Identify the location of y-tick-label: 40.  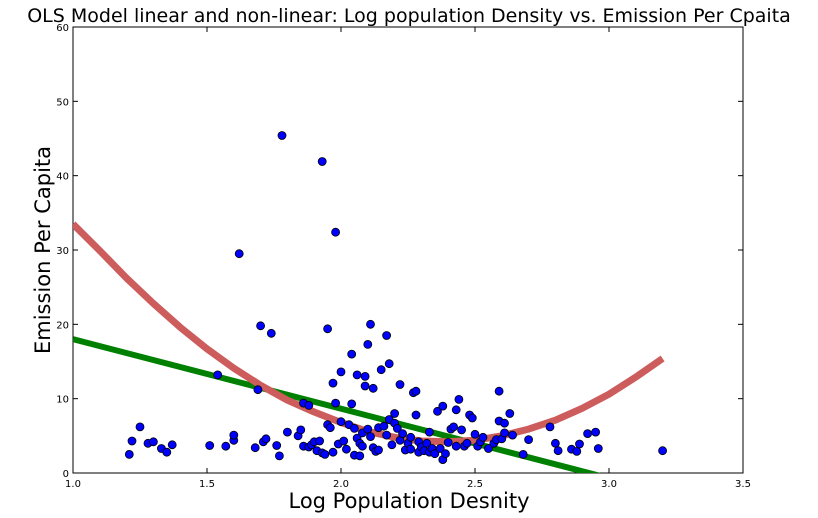
(62, 177).